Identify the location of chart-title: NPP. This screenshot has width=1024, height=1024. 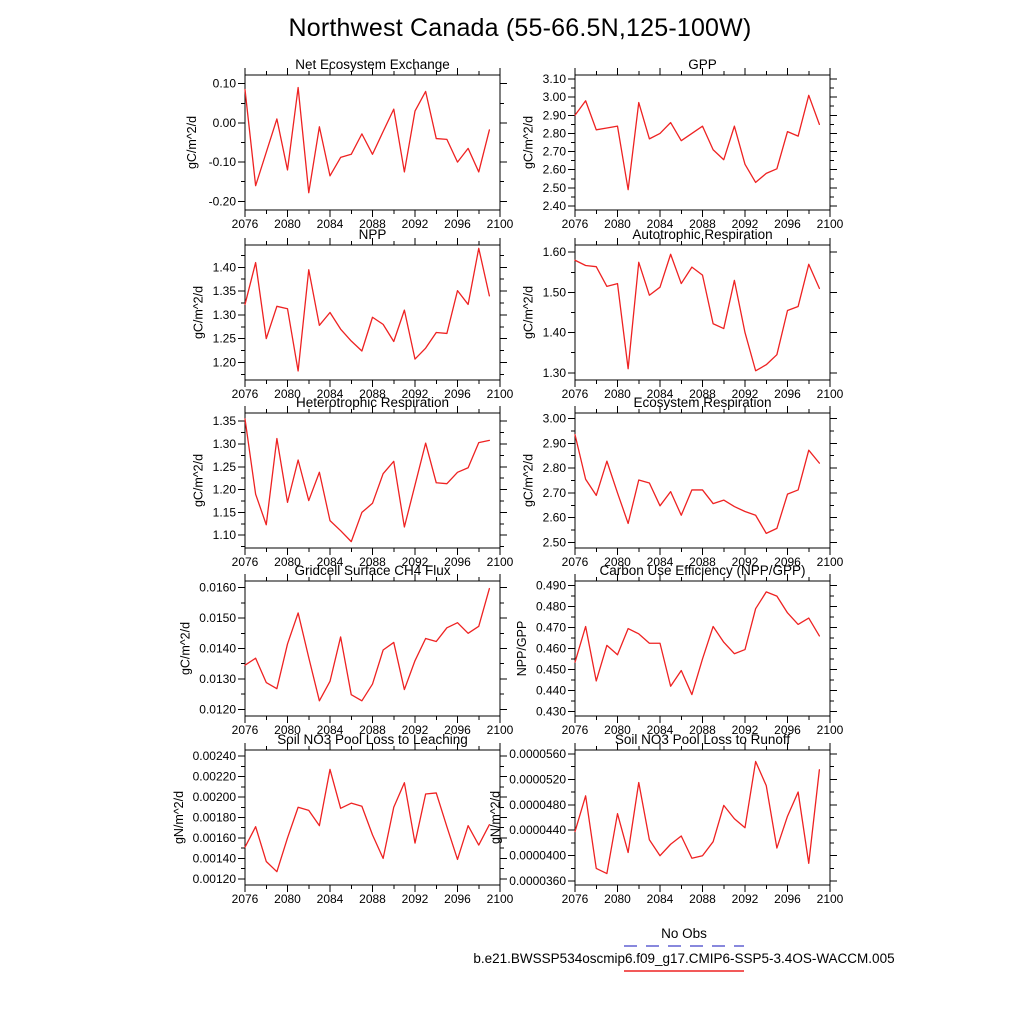
(373, 234).